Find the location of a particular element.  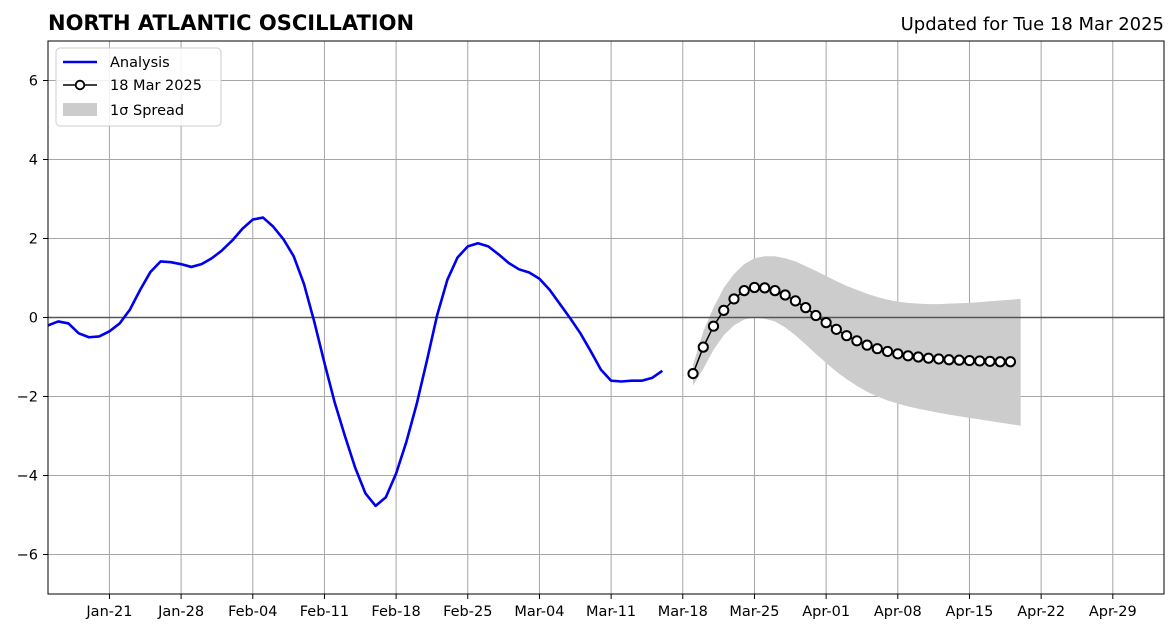

x-tick-label: Mar-11 is located at coordinates (611, 612).